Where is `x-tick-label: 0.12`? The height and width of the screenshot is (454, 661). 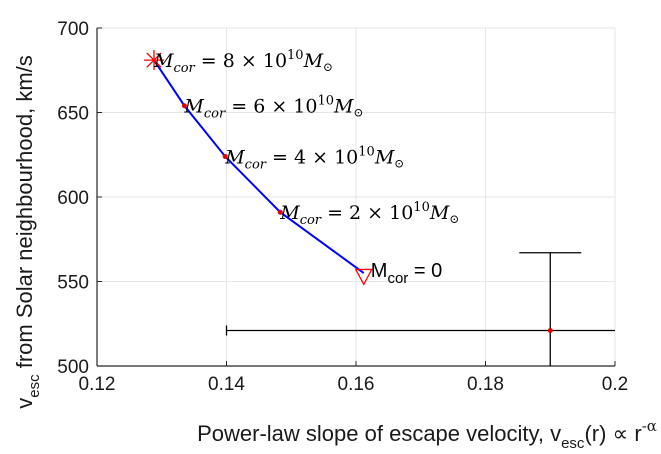 x-tick-label: 0.12 is located at coordinates (97, 384).